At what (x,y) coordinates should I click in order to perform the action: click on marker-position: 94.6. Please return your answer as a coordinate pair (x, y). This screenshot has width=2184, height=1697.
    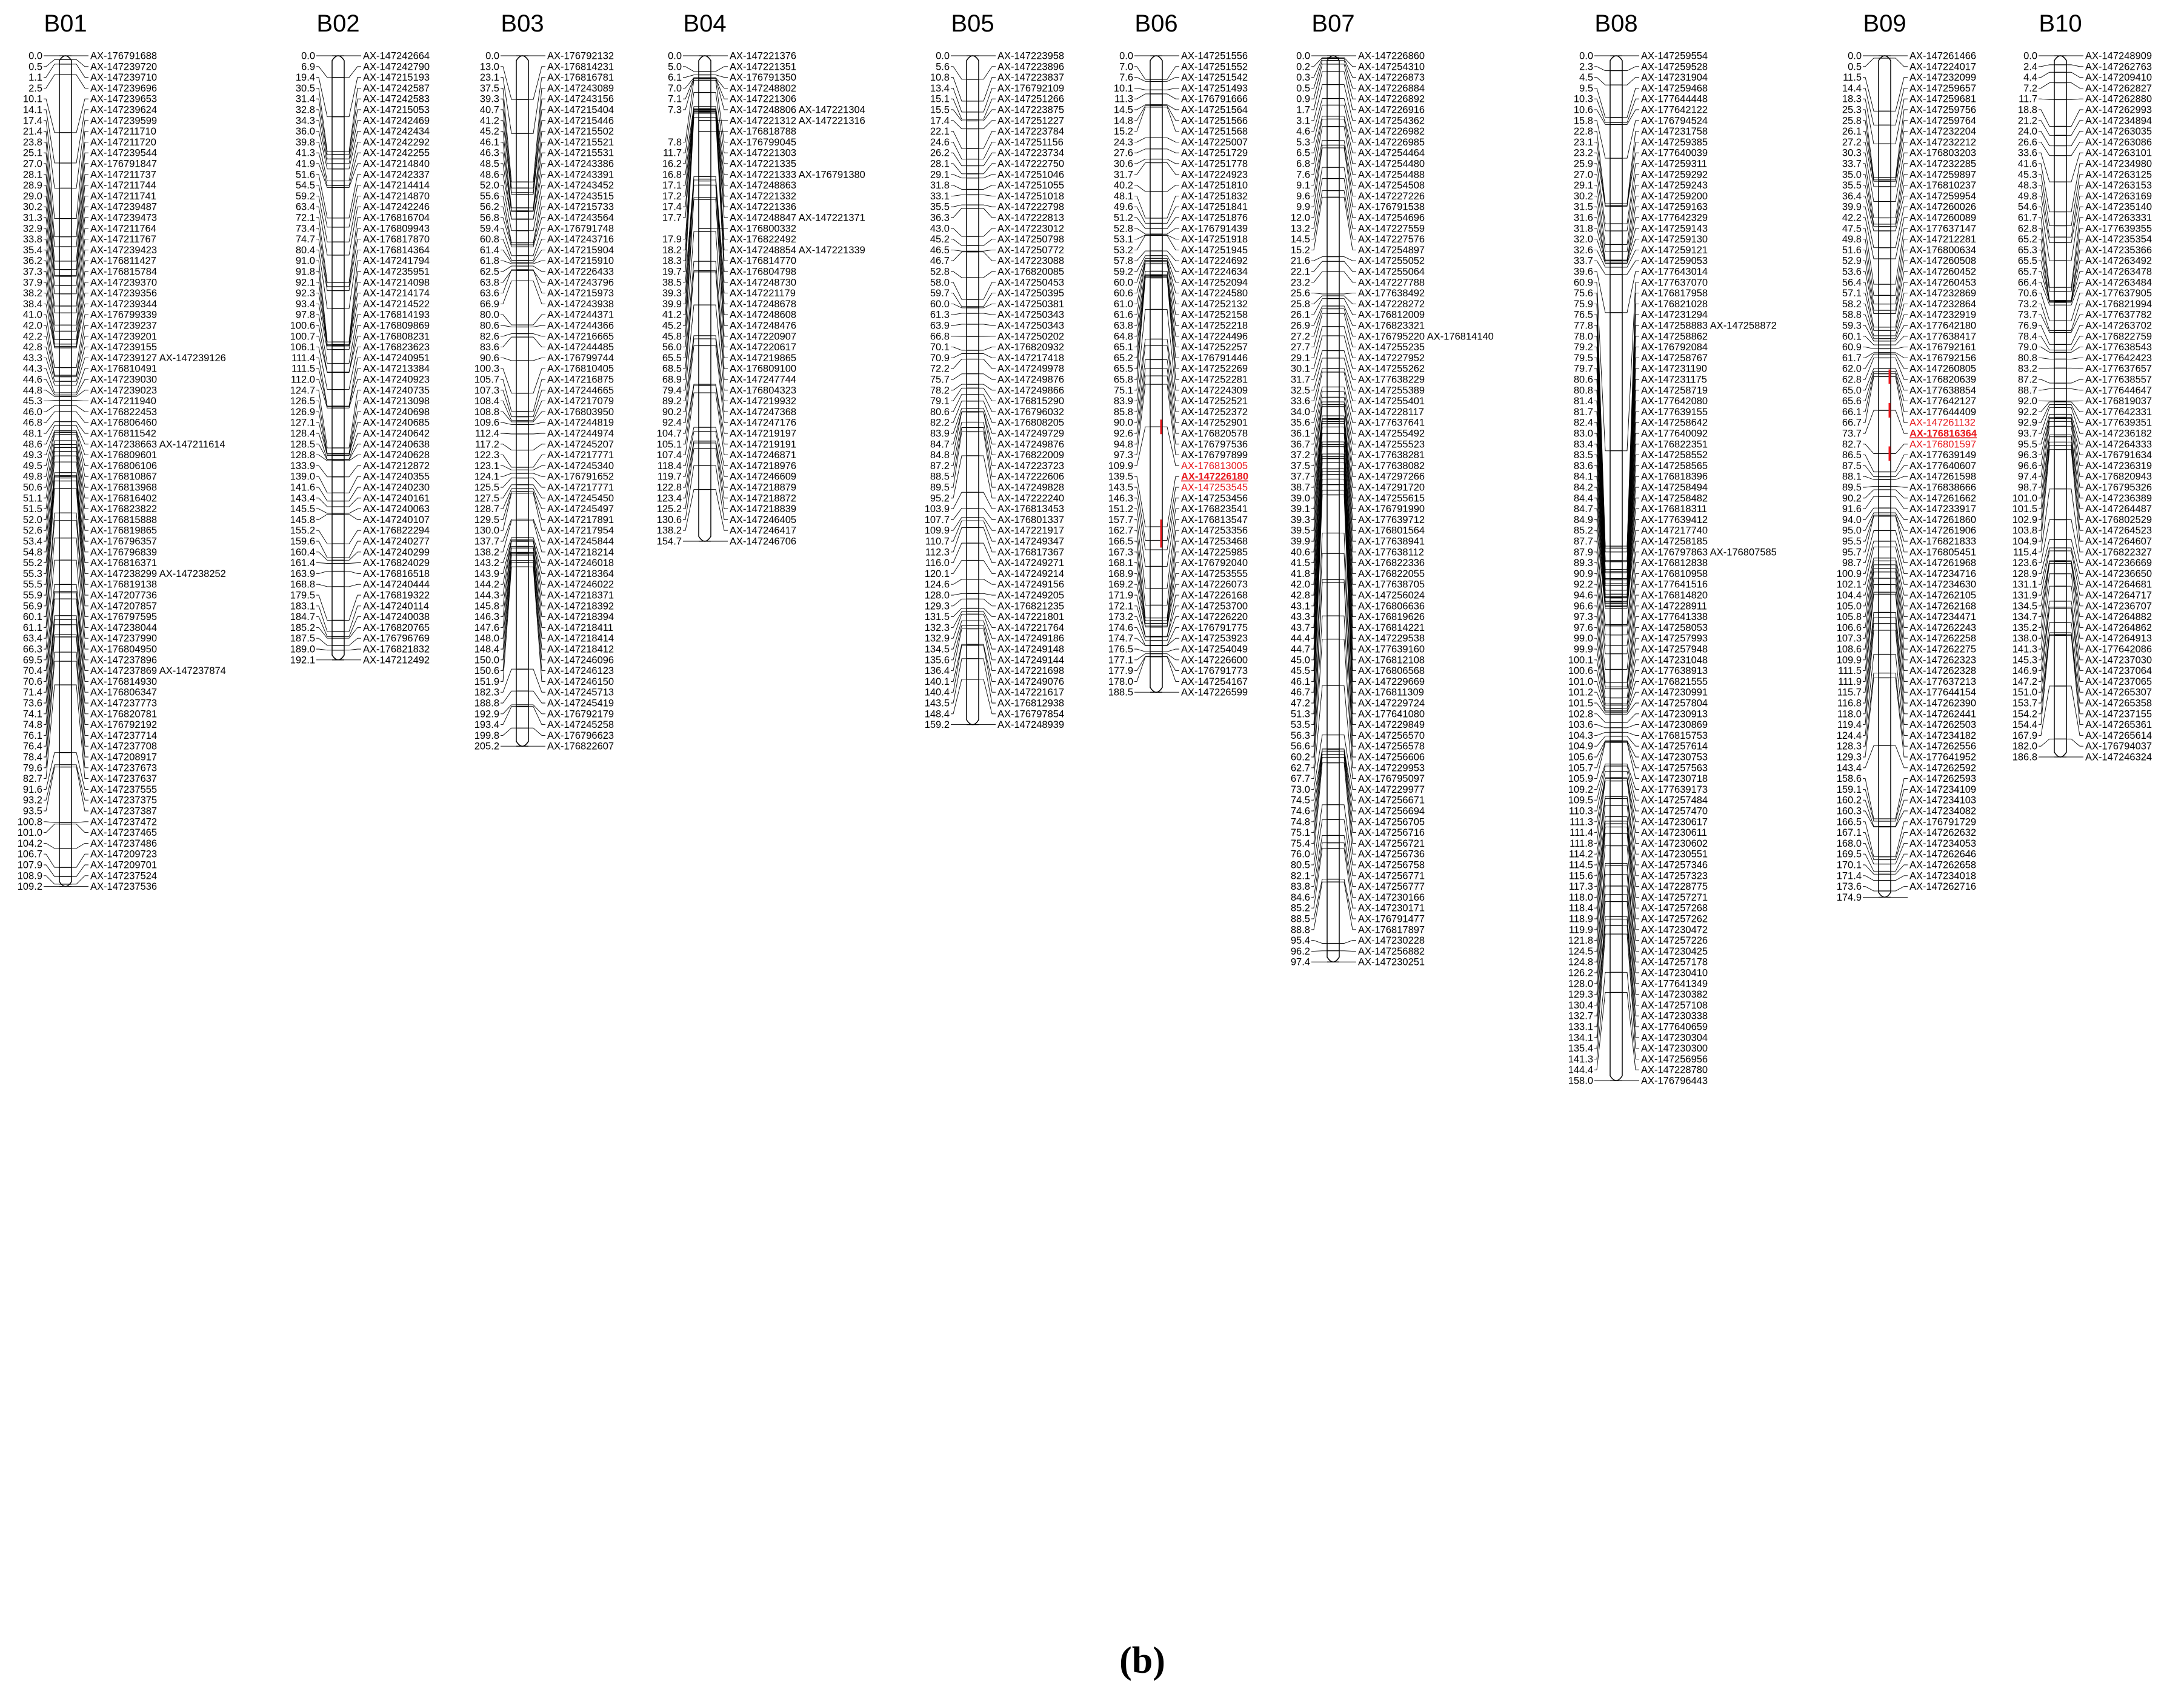
    Looking at the image, I should click on (1583, 595).